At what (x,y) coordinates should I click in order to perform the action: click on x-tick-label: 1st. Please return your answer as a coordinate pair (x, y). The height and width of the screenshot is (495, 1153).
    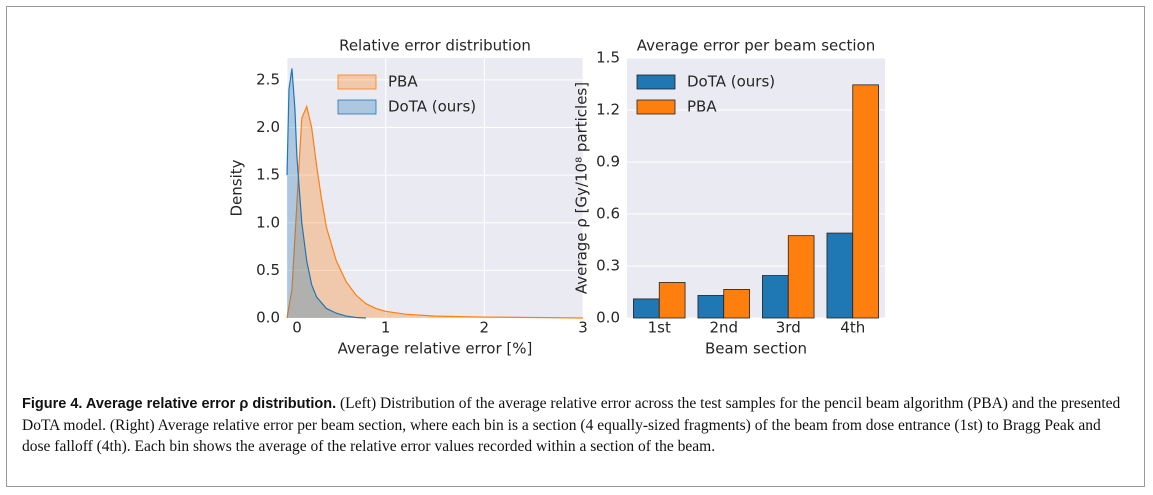
    Looking at the image, I should click on (659, 328).